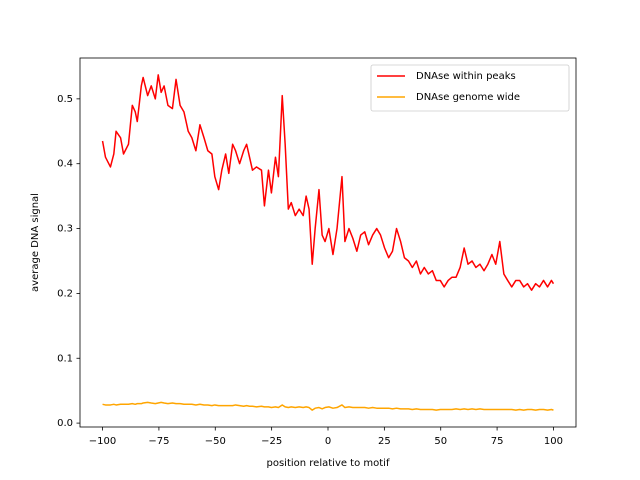  What do you see at coordinates (553, 441) in the screenshot?
I see `x-tick-label: 100` at bounding box center [553, 441].